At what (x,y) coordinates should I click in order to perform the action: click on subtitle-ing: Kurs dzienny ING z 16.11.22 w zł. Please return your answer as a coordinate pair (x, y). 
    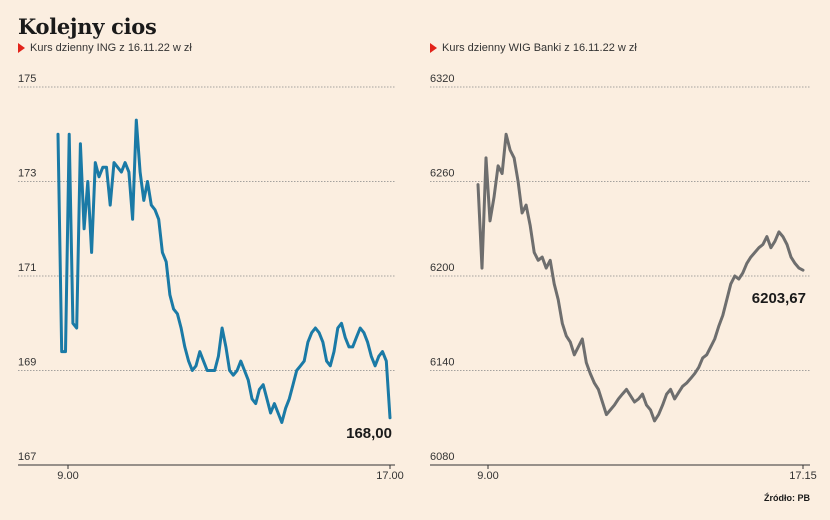
    Looking at the image, I should click on (105, 48).